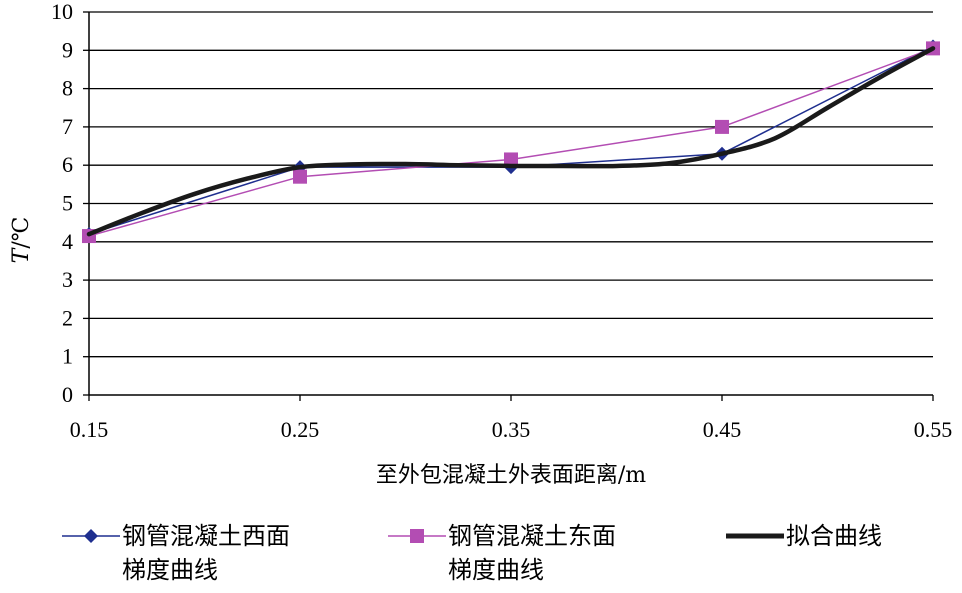 The image size is (962, 593). Describe the element at coordinates (176, 553) in the screenshot. I see `legend-item-west: 钢管混凝土西面 梯度曲线` at that location.